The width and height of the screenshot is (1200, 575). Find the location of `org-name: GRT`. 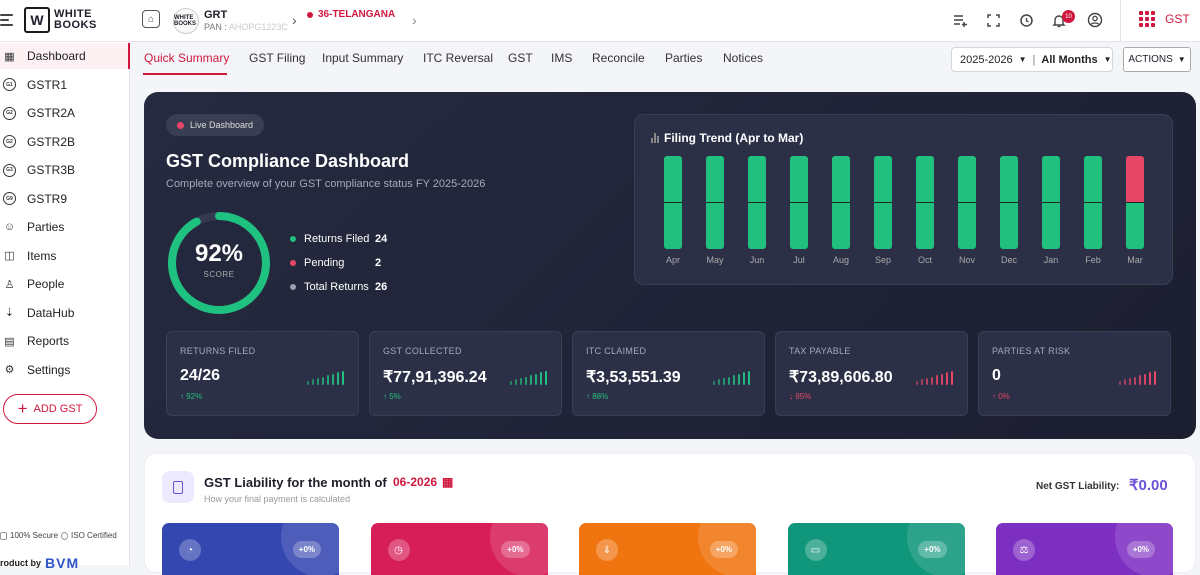

org-name: GRT is located at coordinates (216, 15).